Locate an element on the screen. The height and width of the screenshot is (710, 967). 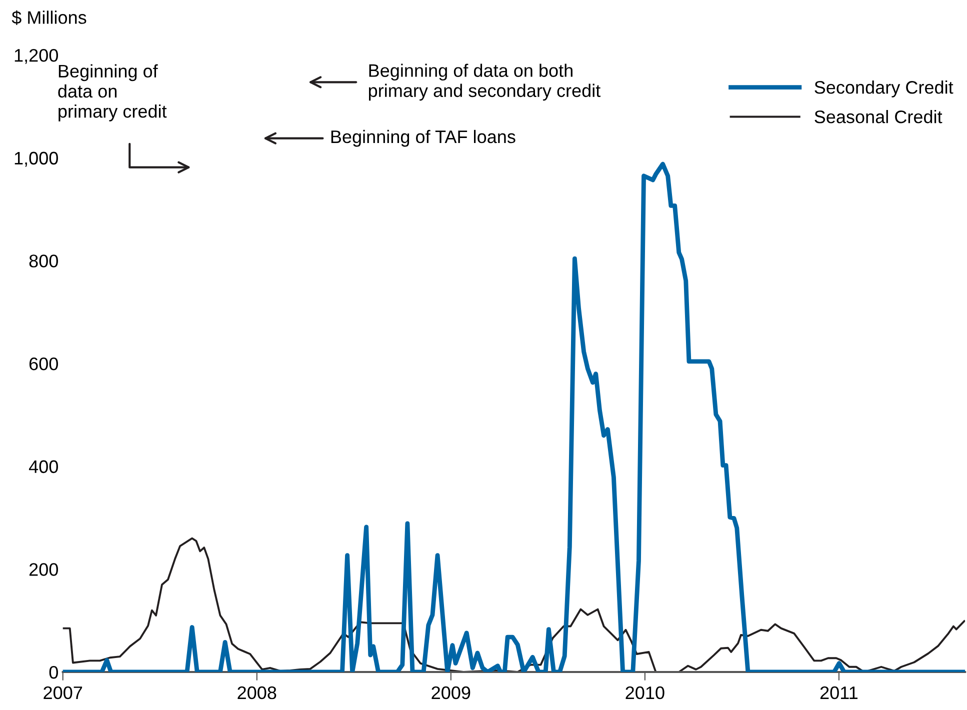
y-tick-label: 1,200 is located at coordinates (36, 56).